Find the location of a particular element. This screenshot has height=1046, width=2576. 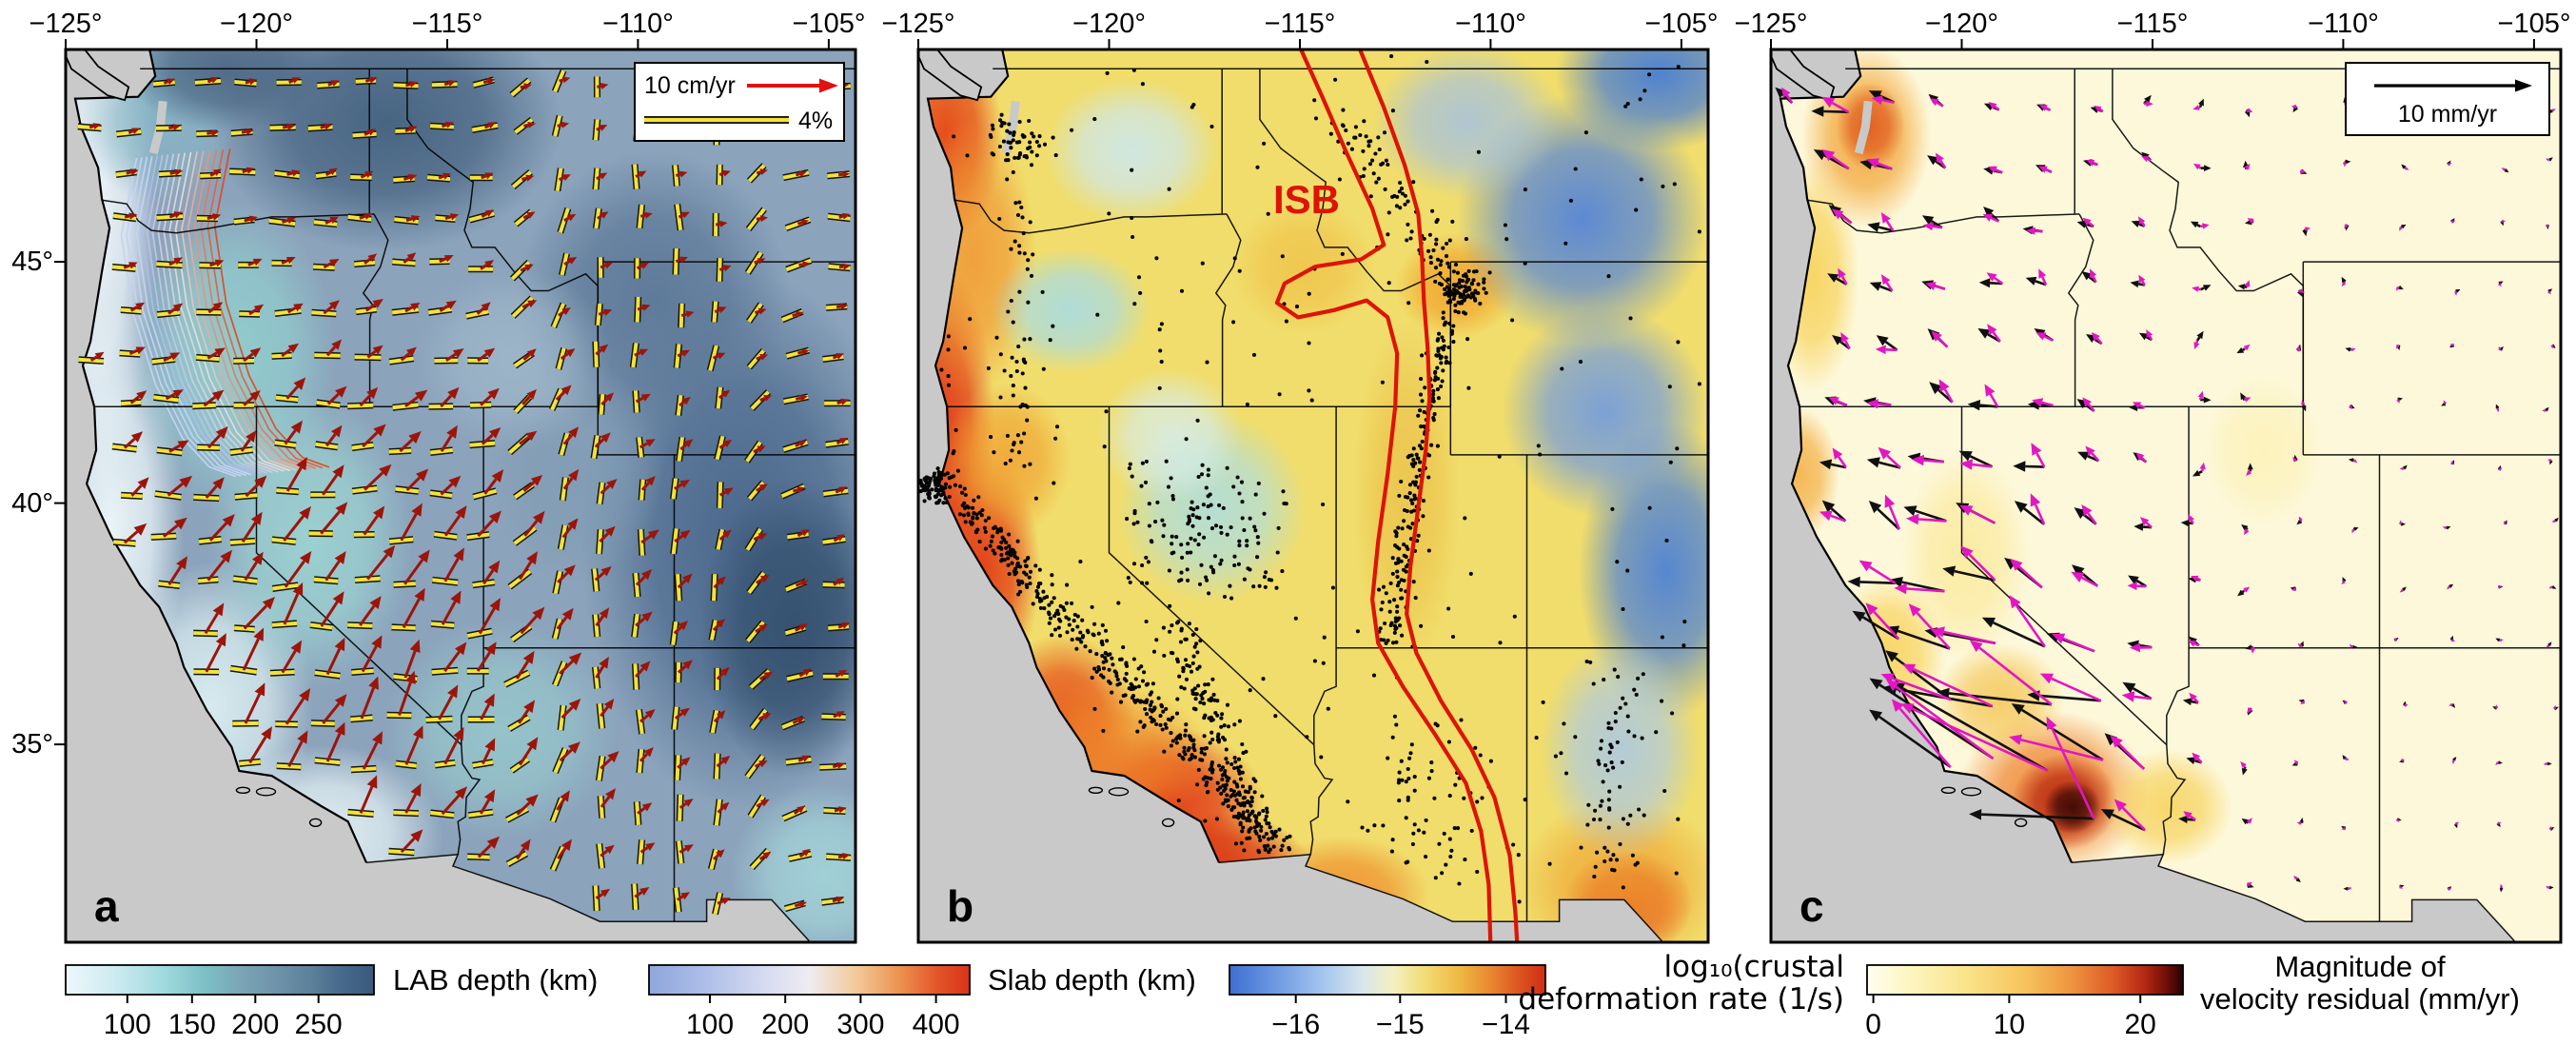

isb-contour is located at coordinates (1397, 495).